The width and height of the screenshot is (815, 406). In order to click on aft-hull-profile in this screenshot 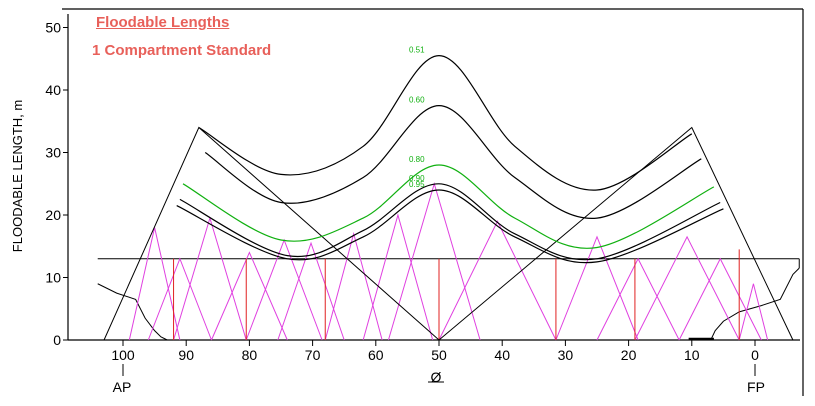, I will do `click(132, 312)`.